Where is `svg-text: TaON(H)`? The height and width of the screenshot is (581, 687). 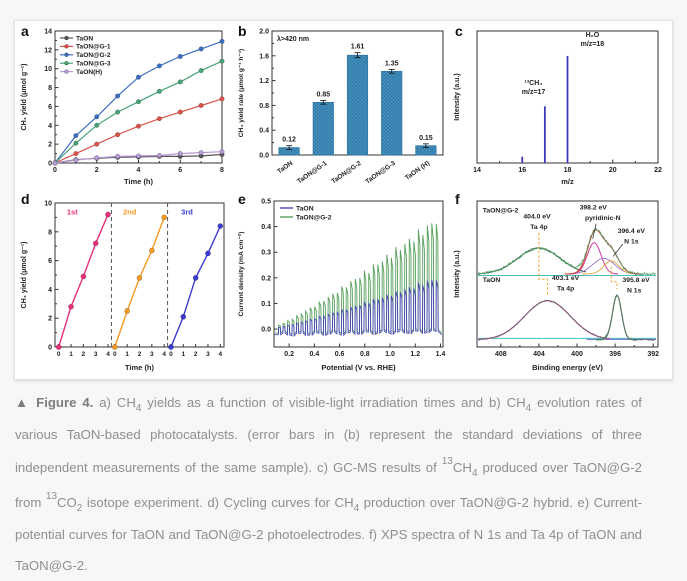
svg-text: TaON(H) is located at coordinates (89, 72).